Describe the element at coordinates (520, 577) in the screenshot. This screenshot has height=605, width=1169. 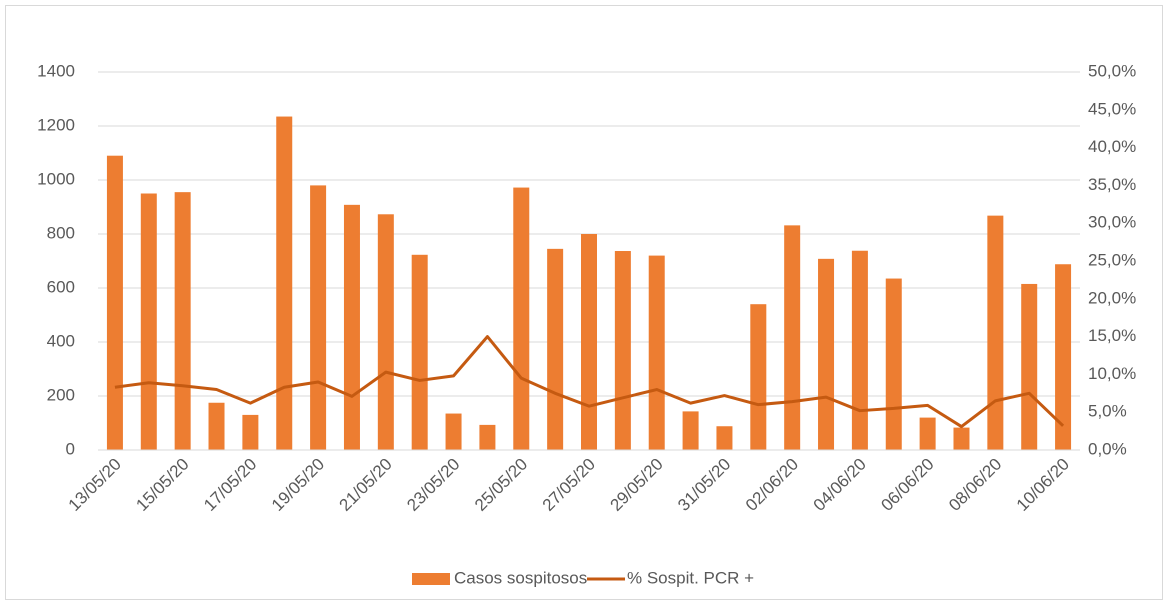
I see `legend-label: Casos sospitosos` at that location.